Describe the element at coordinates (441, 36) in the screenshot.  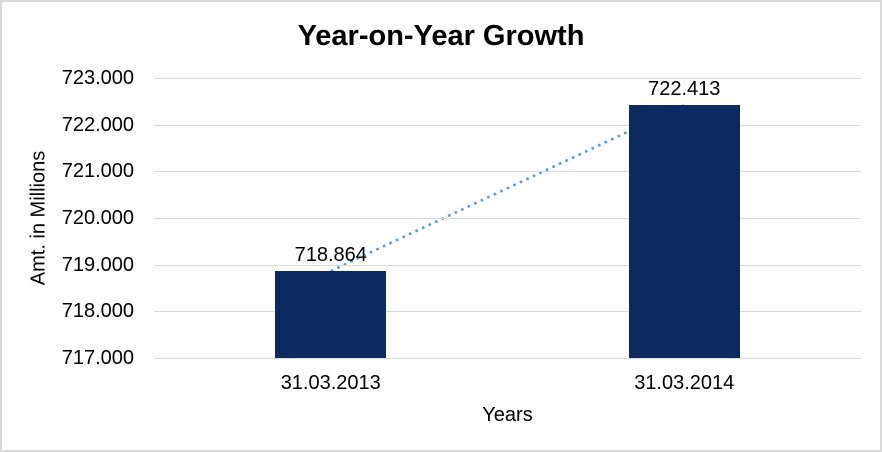
I see `chart-title: Year-on-Year Growth` at that location.